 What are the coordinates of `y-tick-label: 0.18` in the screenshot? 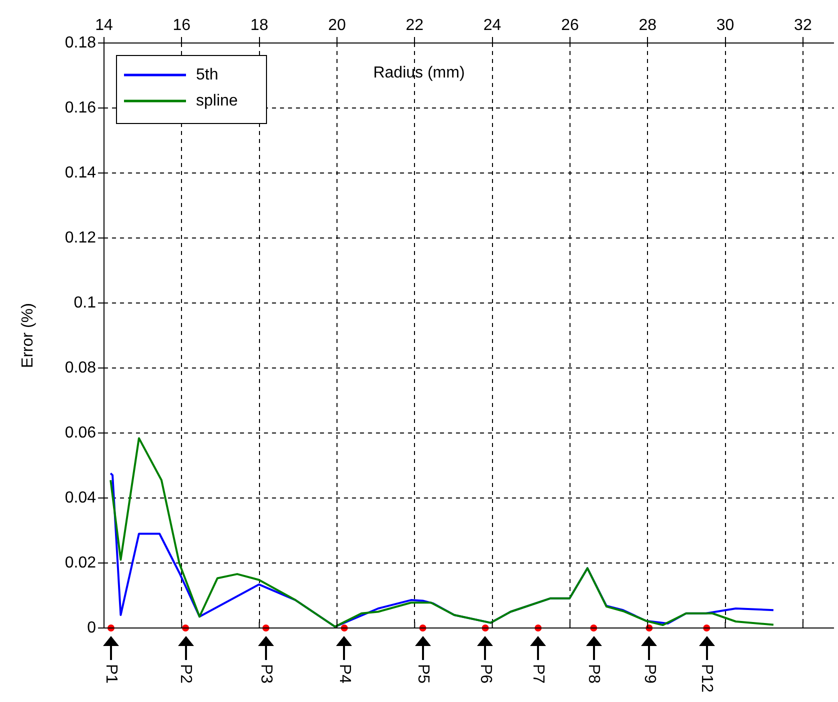 It's located at (80, 43).